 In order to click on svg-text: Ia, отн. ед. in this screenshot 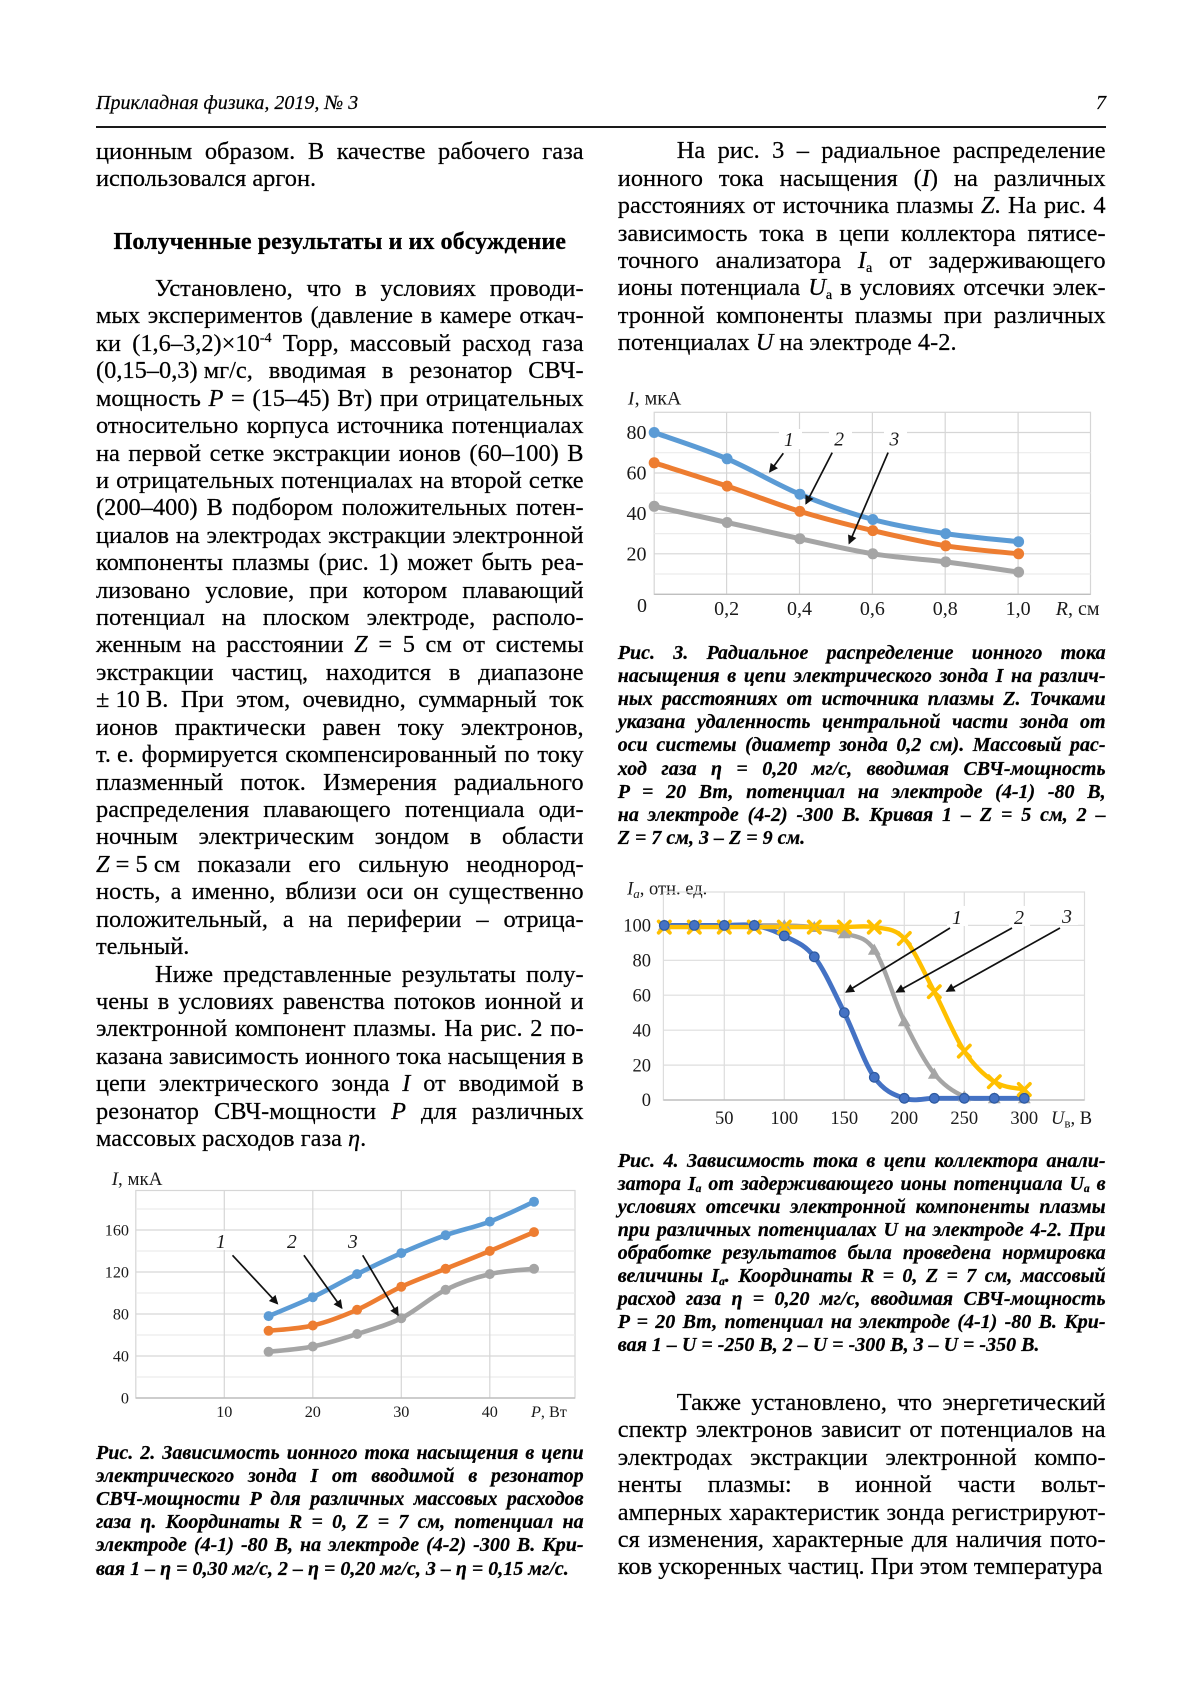, I will do `click(666, 891)`.